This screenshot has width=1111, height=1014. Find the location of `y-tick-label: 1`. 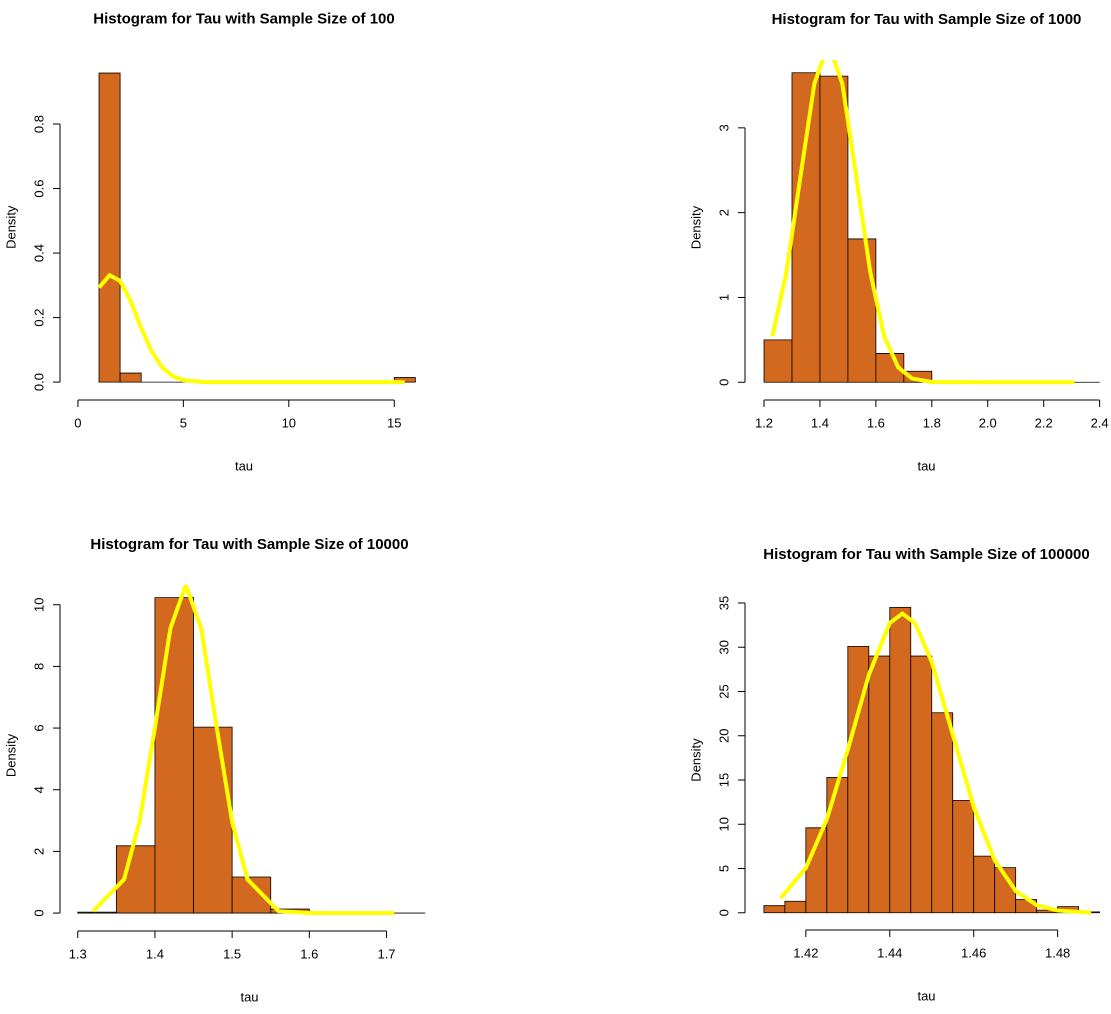

y-tick-label: 1 is located at coordinates (723, 297).